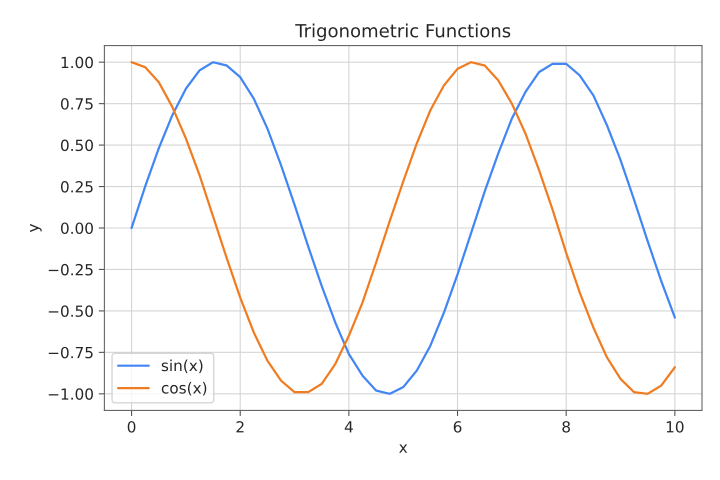  Describe the element at coordinates (675, 427) in the screenshot. I see `x-tick-label: 10` at that location.